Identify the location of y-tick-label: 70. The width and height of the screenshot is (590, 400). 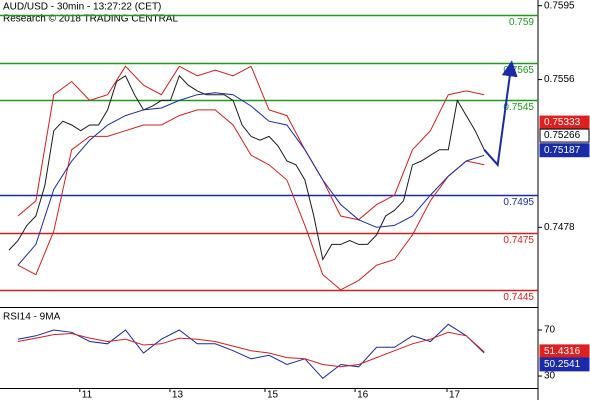
(550, 330).